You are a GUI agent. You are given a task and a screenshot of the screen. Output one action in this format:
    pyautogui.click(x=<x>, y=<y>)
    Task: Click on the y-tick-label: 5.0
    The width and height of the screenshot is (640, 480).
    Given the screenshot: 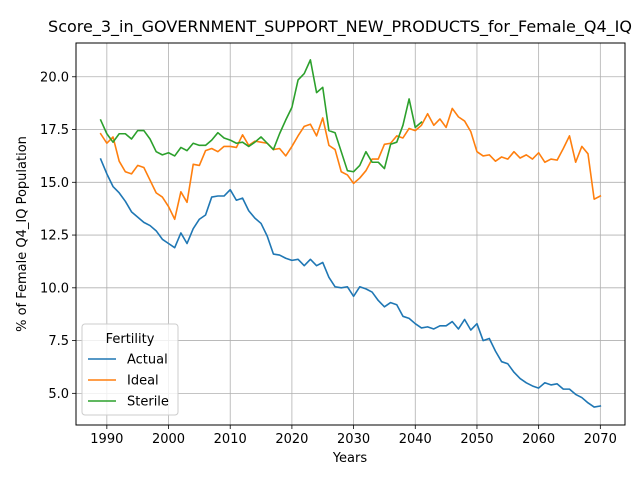 What is the action you would take?
    pyautogui.click(x=58, y=394)
    